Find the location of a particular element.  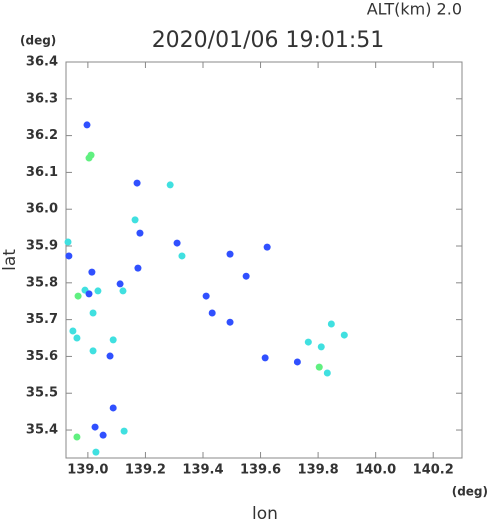

x-tick-label: 139.4 is located at coordinates (202, 470).